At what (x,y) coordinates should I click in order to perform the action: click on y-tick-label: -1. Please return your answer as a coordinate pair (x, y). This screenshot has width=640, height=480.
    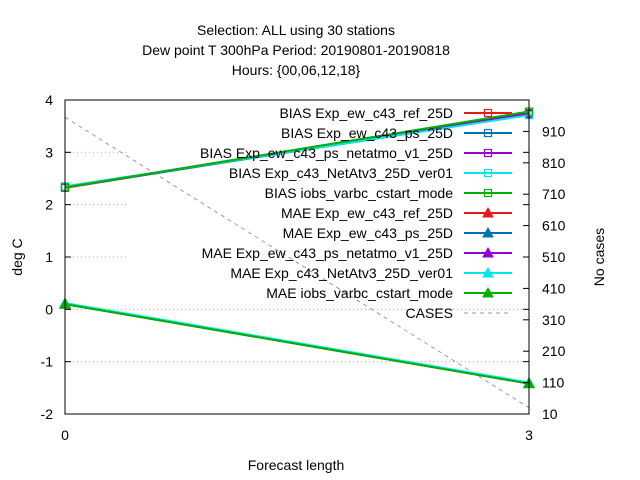
    Looking at the image, I should click on (47, 362).